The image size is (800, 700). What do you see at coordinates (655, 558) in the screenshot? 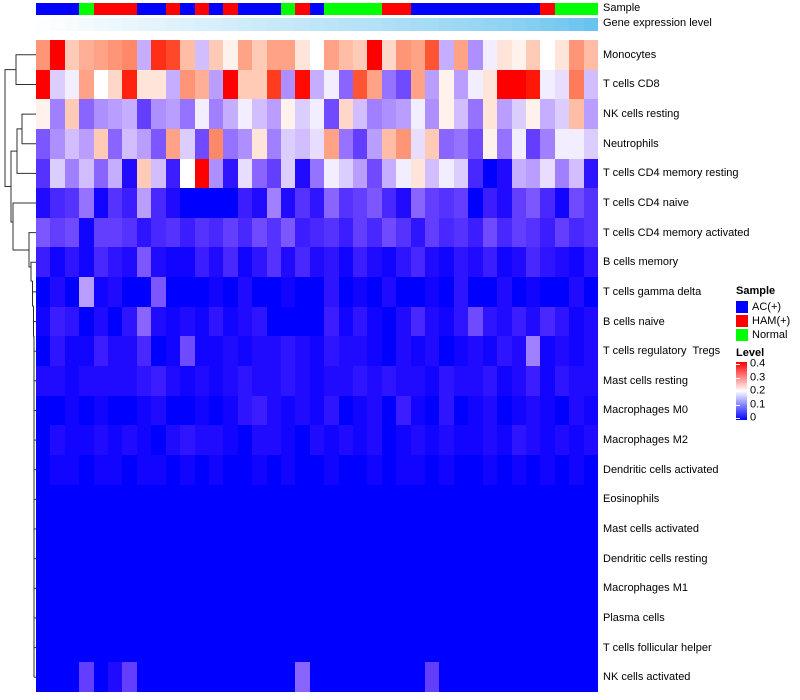
I see `row-label: Dendritic cells resting` at bounding box center [655, 558].